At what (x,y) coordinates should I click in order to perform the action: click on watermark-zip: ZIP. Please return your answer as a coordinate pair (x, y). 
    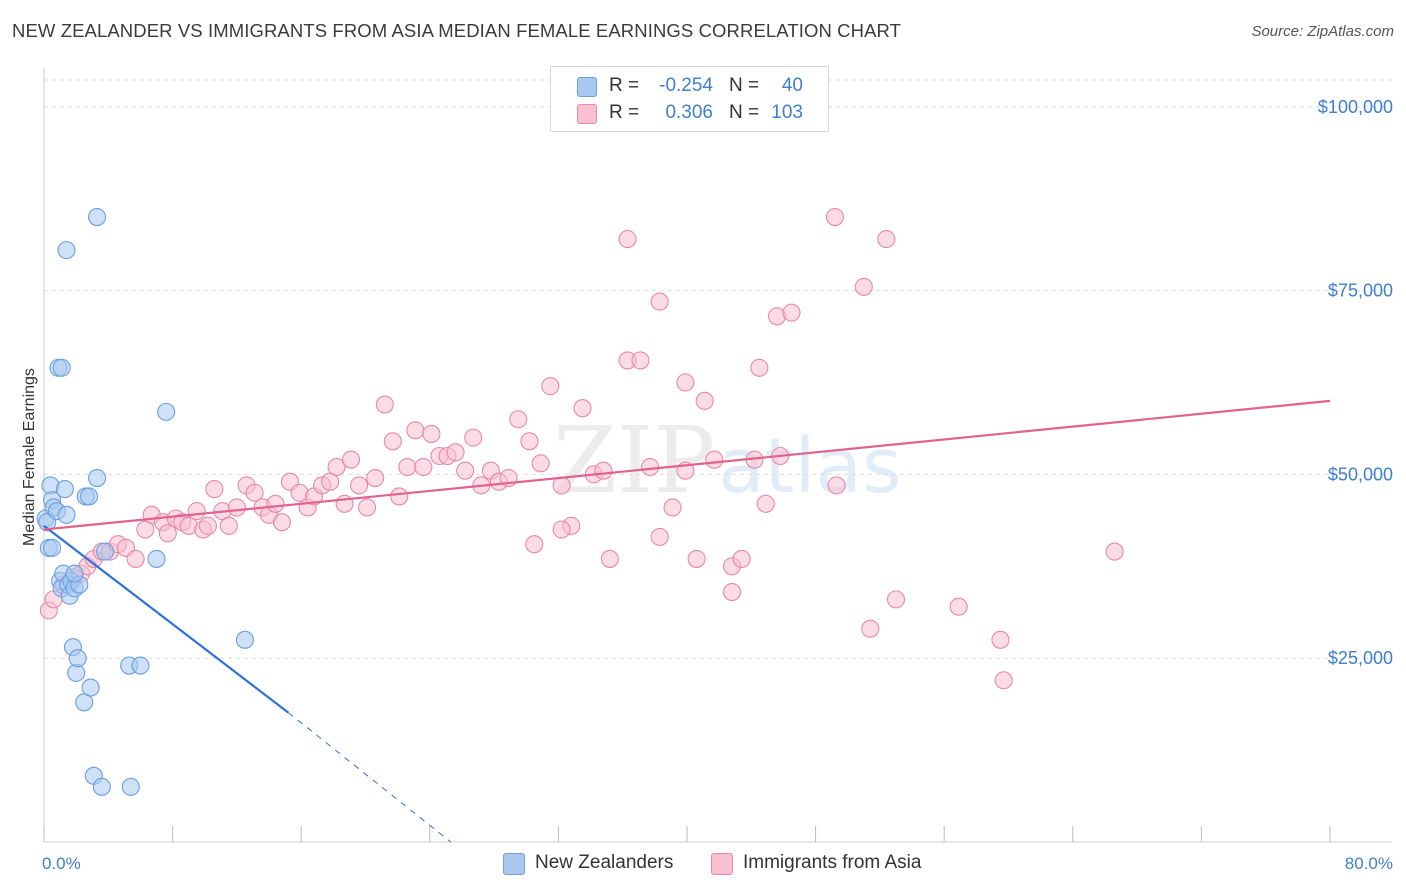
    Looking at the image, I should click on (634, 460).